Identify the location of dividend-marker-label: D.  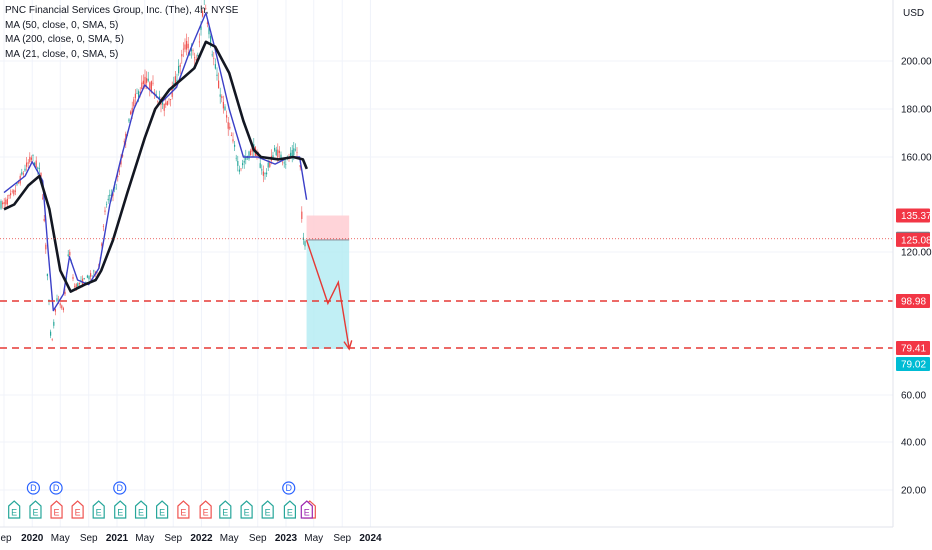
(288, 488).